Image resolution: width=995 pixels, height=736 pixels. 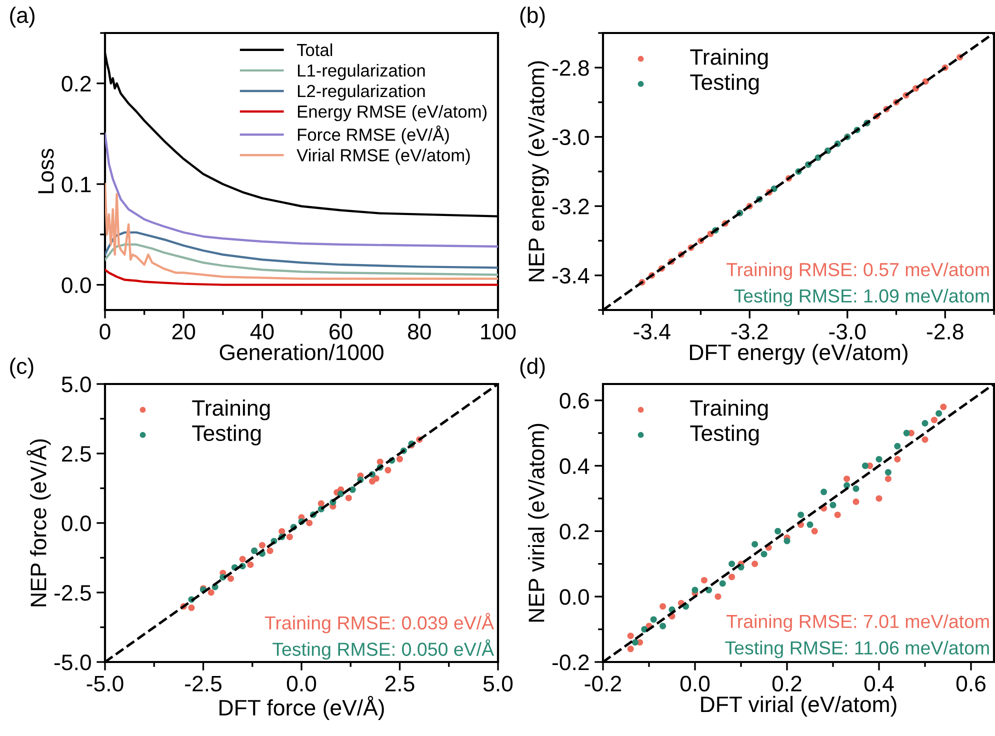 What do you see at coordinates (379, 623) in the screenshot?
I see `annotation: Training RMSE: 0.039 eV/Å` at bounding box center [379, 623].